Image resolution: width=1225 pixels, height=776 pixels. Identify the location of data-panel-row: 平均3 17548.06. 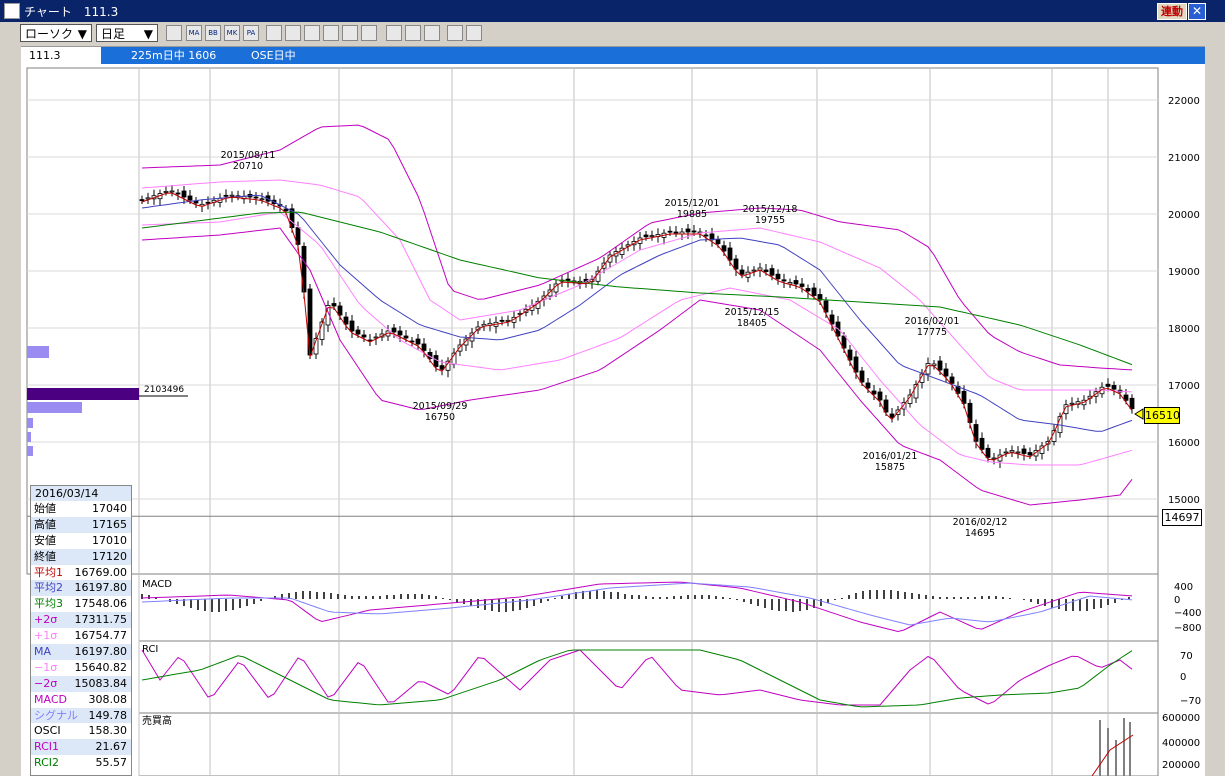
(81, 604).